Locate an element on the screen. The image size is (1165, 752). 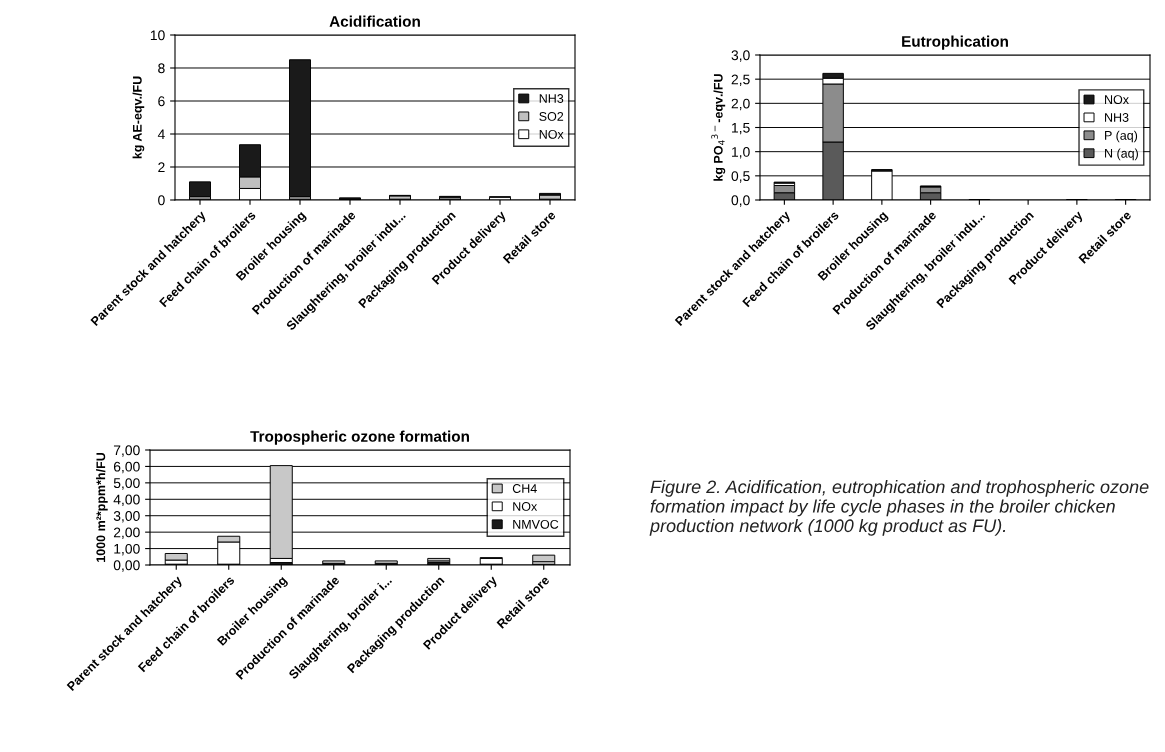
y-tick-label: 10 is located at coordinates (157, 35).